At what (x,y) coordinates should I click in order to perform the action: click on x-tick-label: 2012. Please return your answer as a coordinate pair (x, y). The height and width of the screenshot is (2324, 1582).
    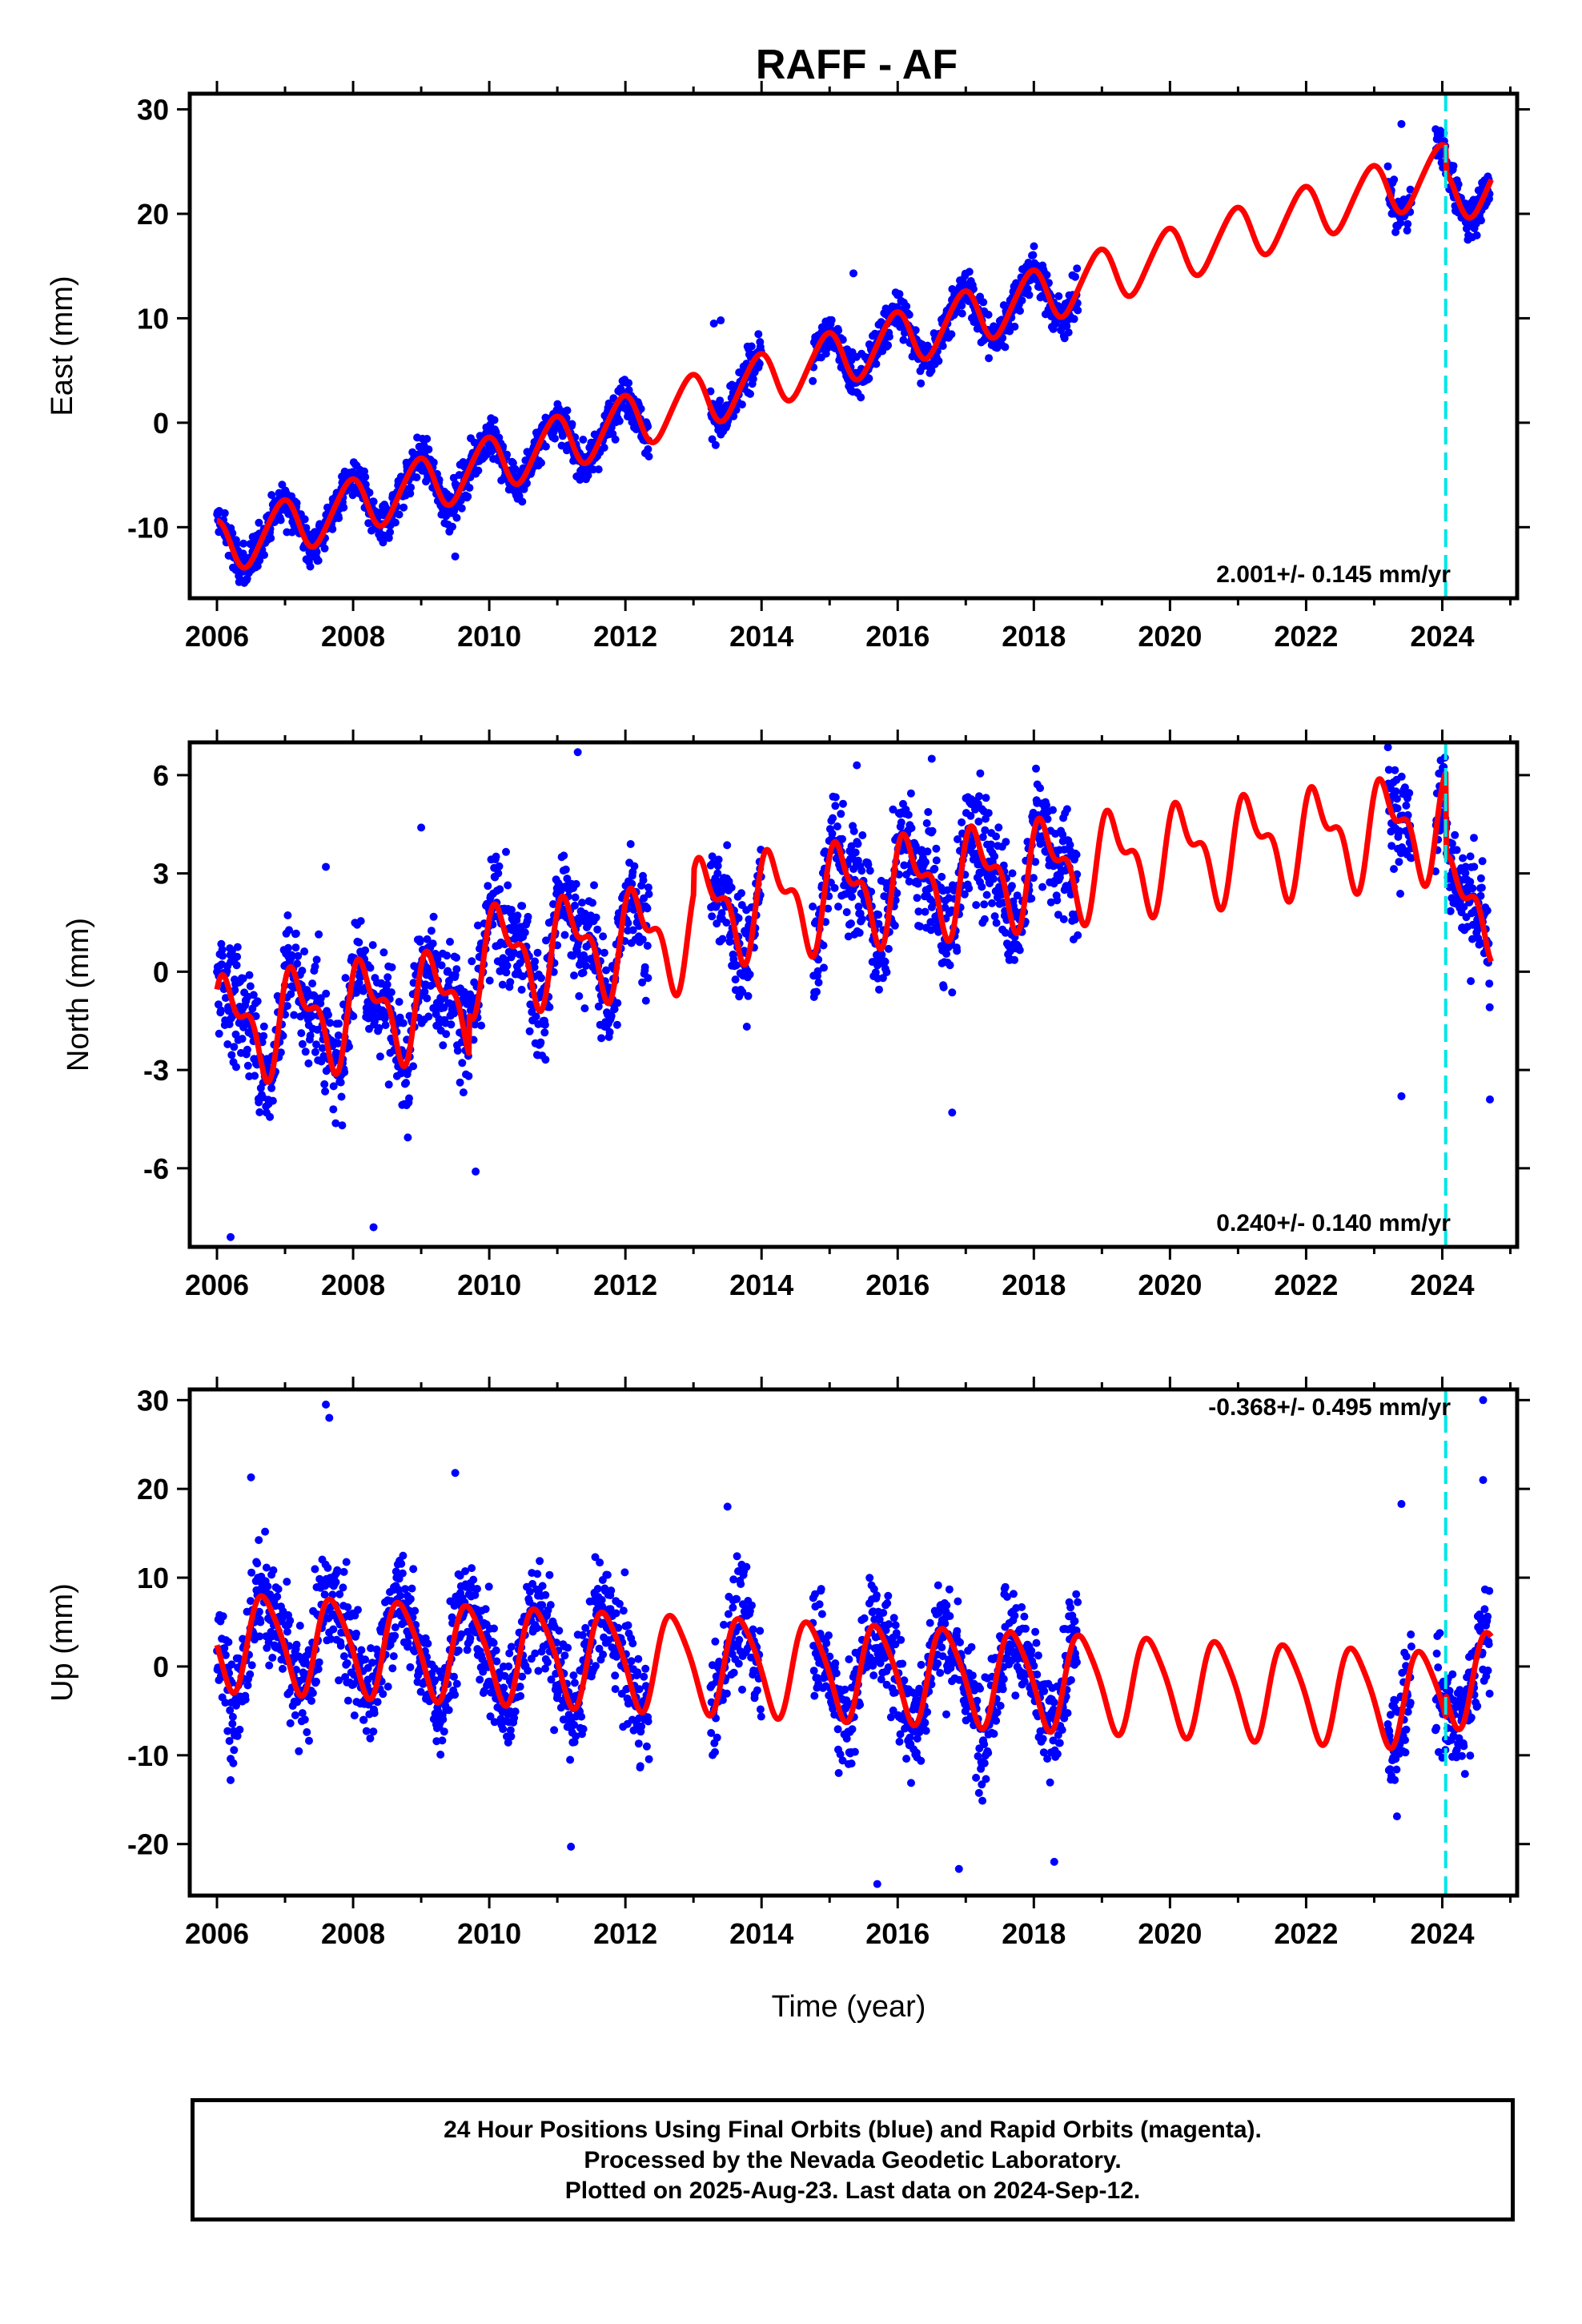
    Looking at the image, I should click on (625, 636).